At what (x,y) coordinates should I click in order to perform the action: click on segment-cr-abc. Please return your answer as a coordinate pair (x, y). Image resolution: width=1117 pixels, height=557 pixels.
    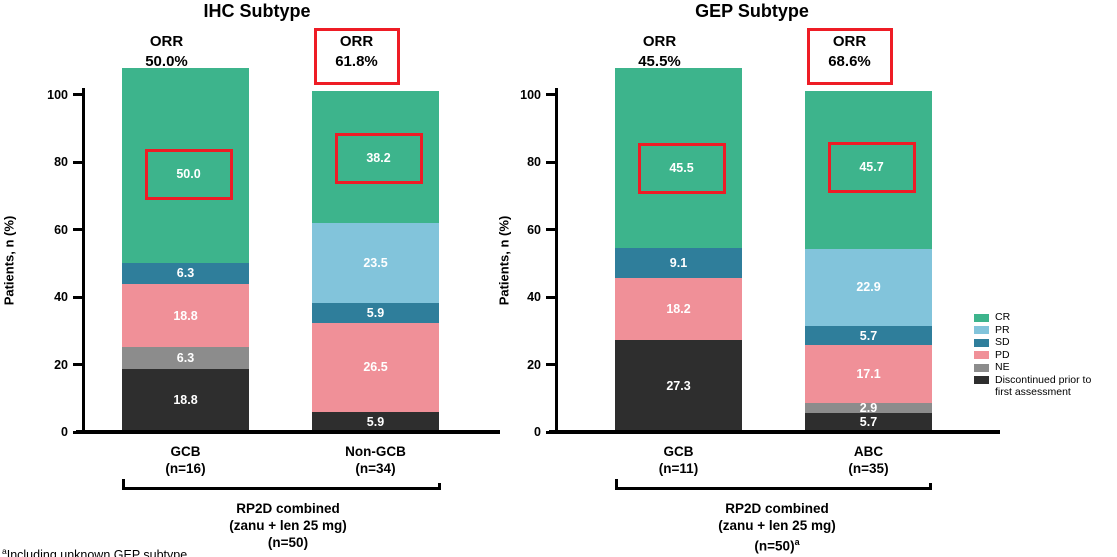
    Looking at the image, I should click on (868, 169).